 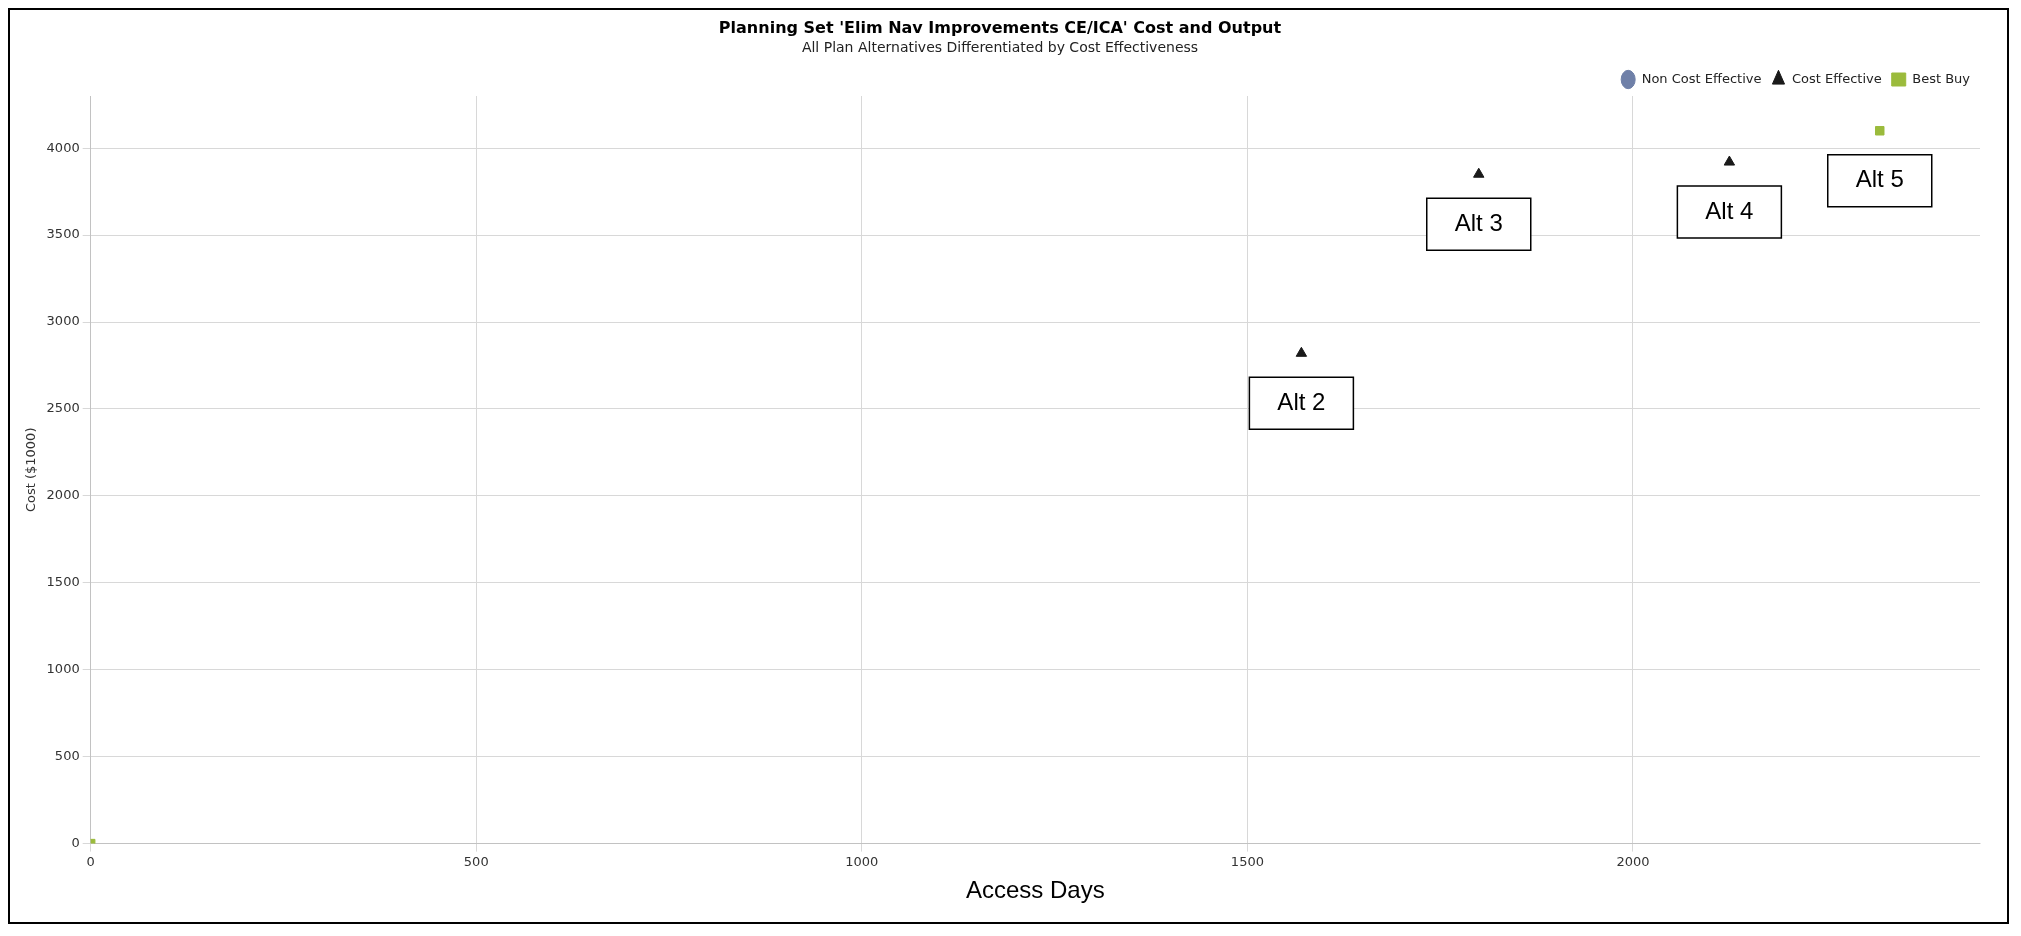 What do you see at coordinates (476, 861) in the screenshot?
I see `x-tick-label: 500` at bounding box center [476, 861].